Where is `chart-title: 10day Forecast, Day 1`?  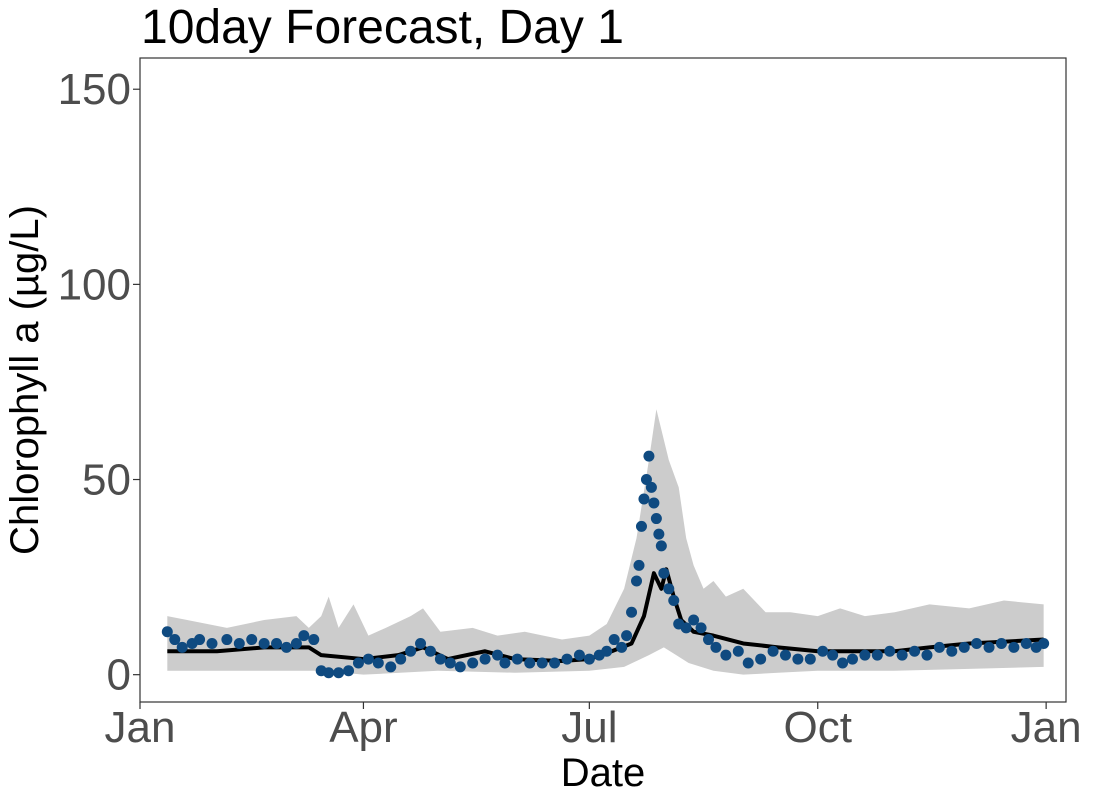 chart-title: 10day Forecast, Day 1 is located at coordinates (382, 27).